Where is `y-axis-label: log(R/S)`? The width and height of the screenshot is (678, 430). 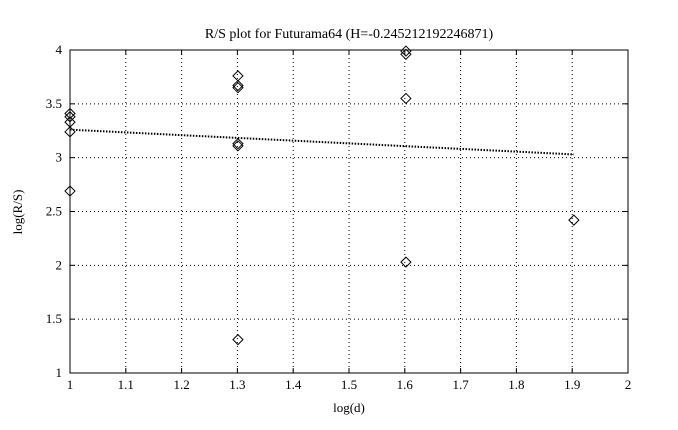
y-axis-label: log(R/S) is located at coordinates (17, 212).